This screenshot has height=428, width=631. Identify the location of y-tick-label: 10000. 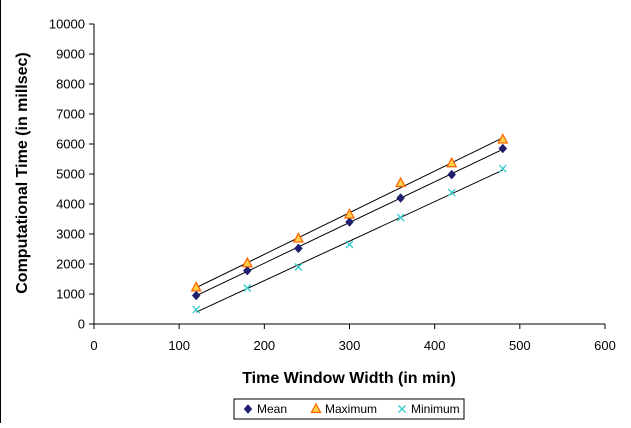
(67, 24).